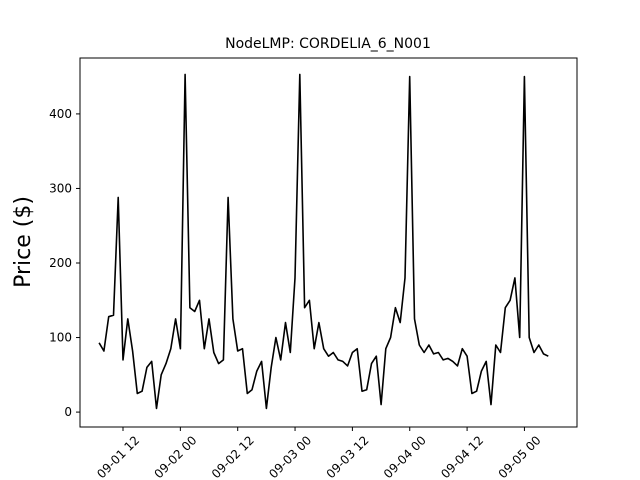 This screenshot has width=640, height=480. Describe the element at coordinates (290, 456) in the screenshot. I see `x-tick-label: 09-03 00` at that location.